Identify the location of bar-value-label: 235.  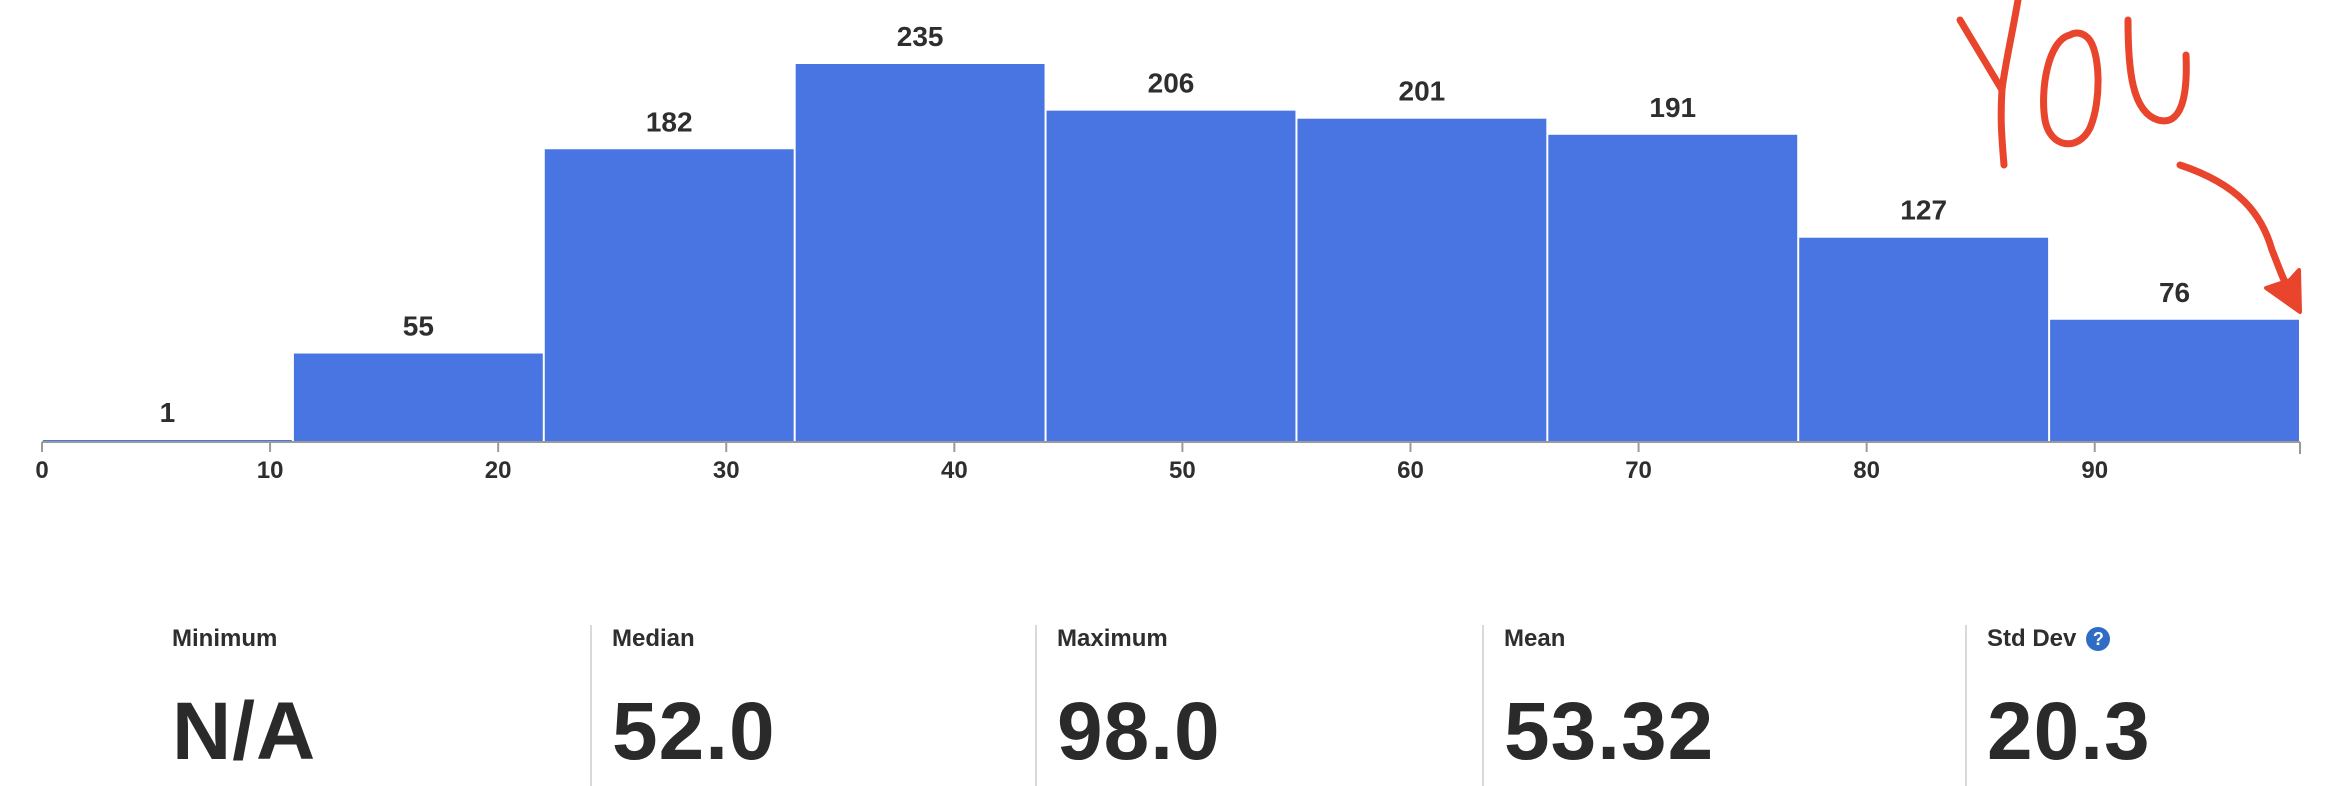
(920, 36).